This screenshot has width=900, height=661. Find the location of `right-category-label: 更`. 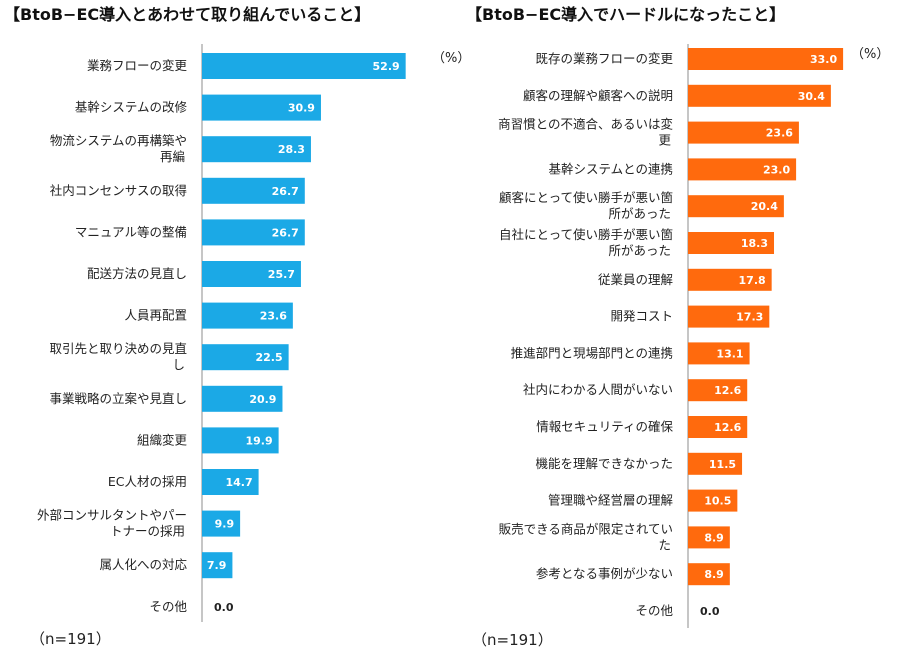

right-category-label: 更 is located at coordinates (664, 140).